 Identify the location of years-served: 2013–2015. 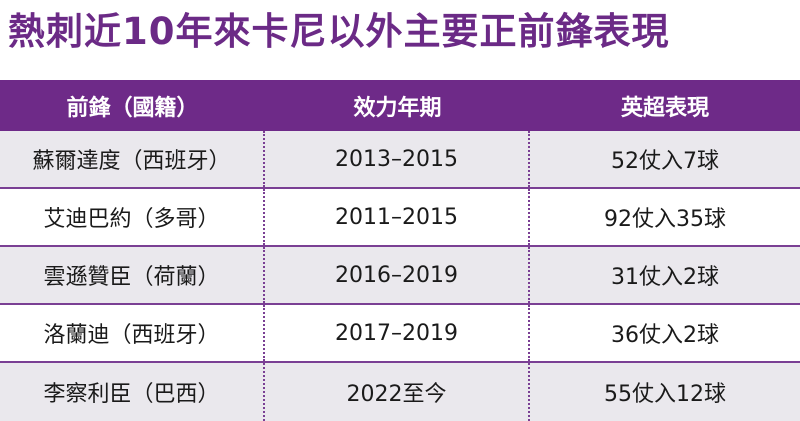
(397, 159).